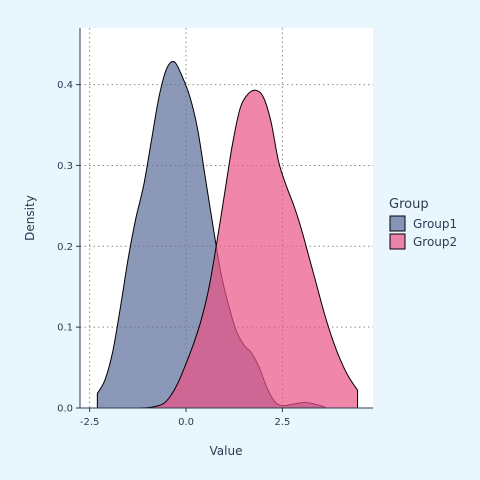 This screenshot has width=480, height=480. What do you see at coordinates (65, 328) in the screenshot?
I see `y-tick-label-1: 0.1` at bounding box center [65, 328].